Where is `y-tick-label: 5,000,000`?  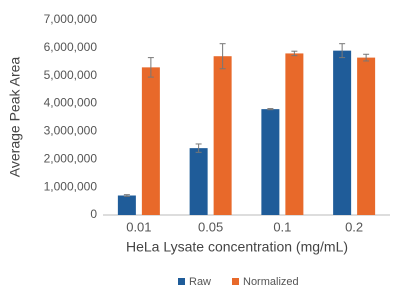 y-tick-label: 5,000,000 is located at coordinates (71, 75).